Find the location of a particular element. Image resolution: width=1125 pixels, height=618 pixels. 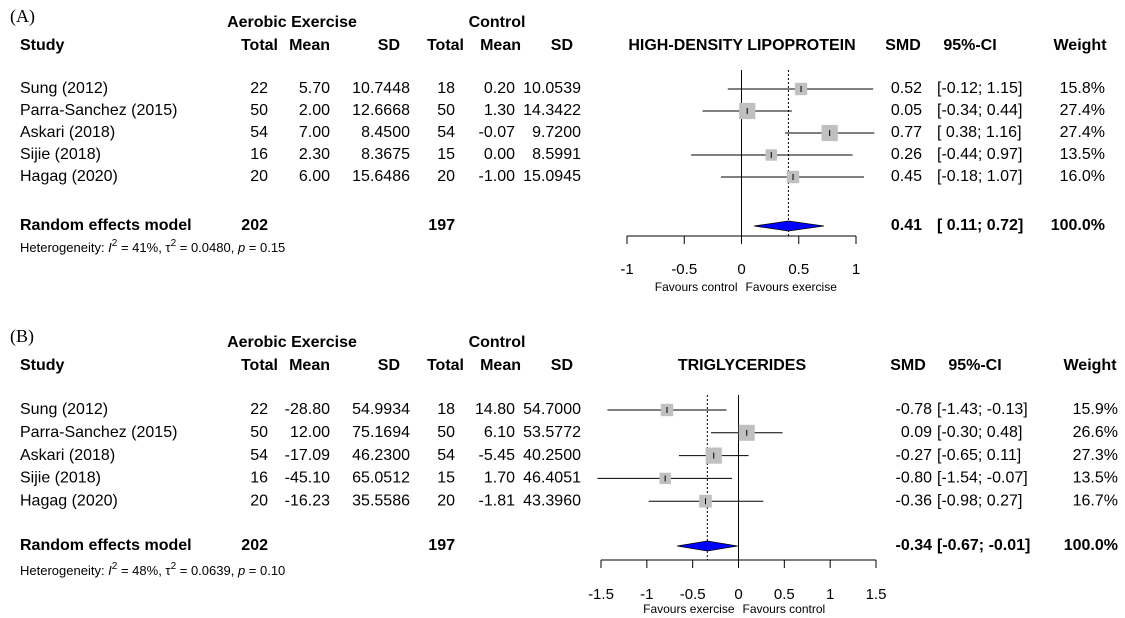

heterogeneity-part: 2 is located at coordinates (115, 243).